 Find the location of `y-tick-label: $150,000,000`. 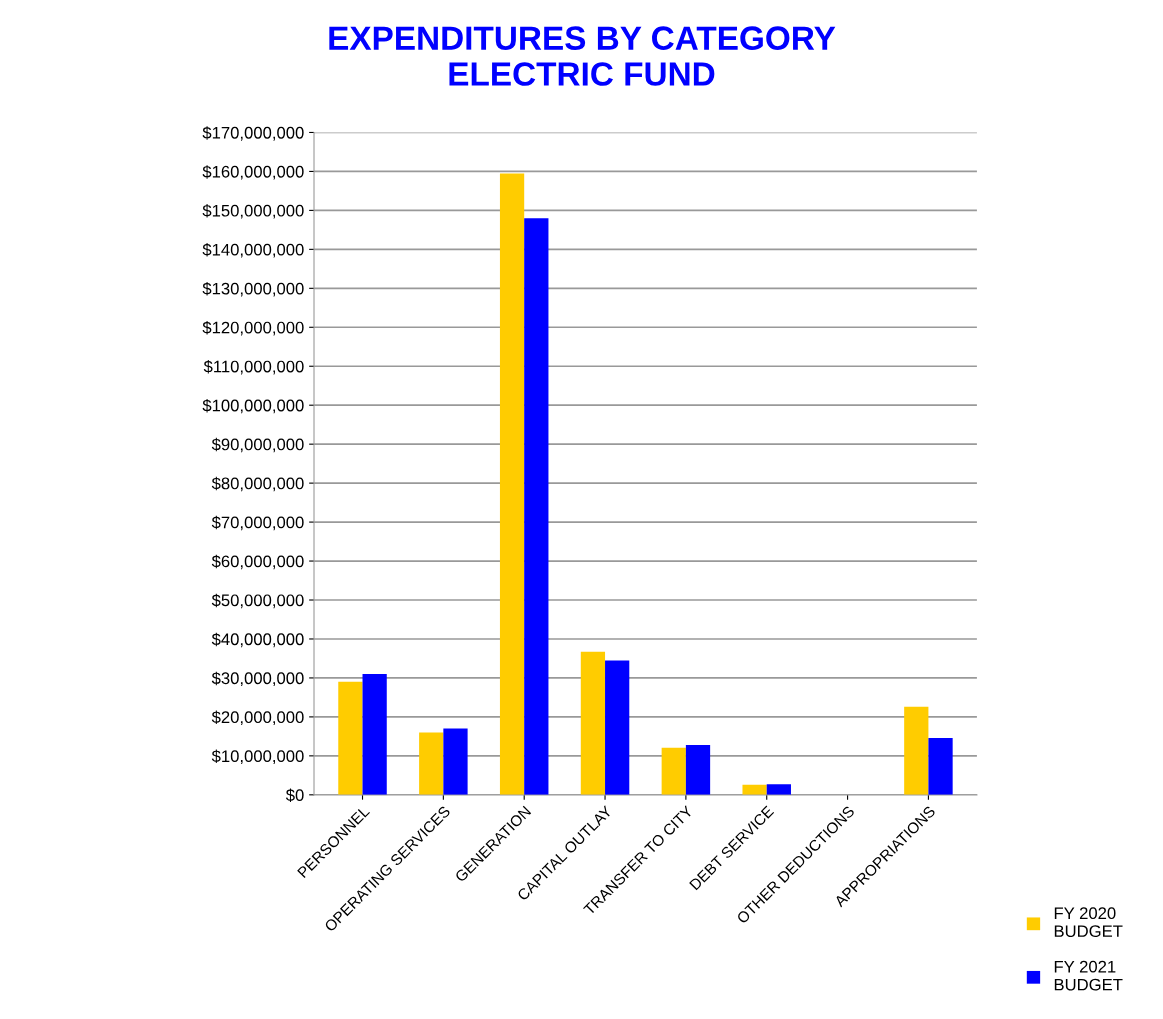

y-tick-label: $150,000,000 is located at coordinates (253, 211).